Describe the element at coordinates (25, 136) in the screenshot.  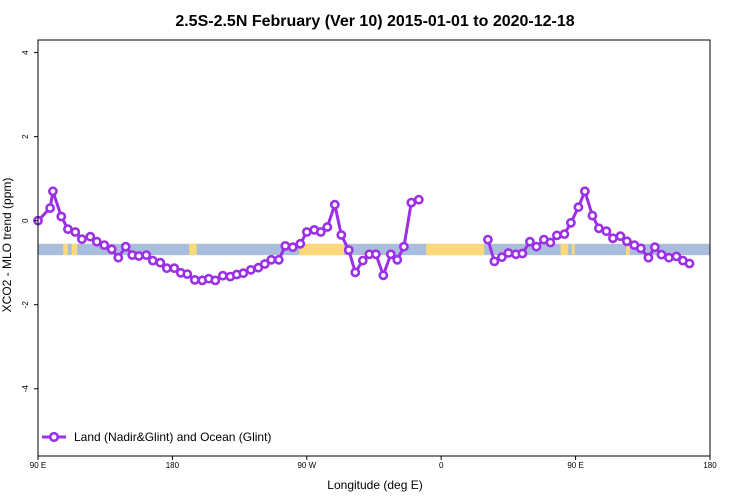
I see `y-tick-label: 2` at that location.